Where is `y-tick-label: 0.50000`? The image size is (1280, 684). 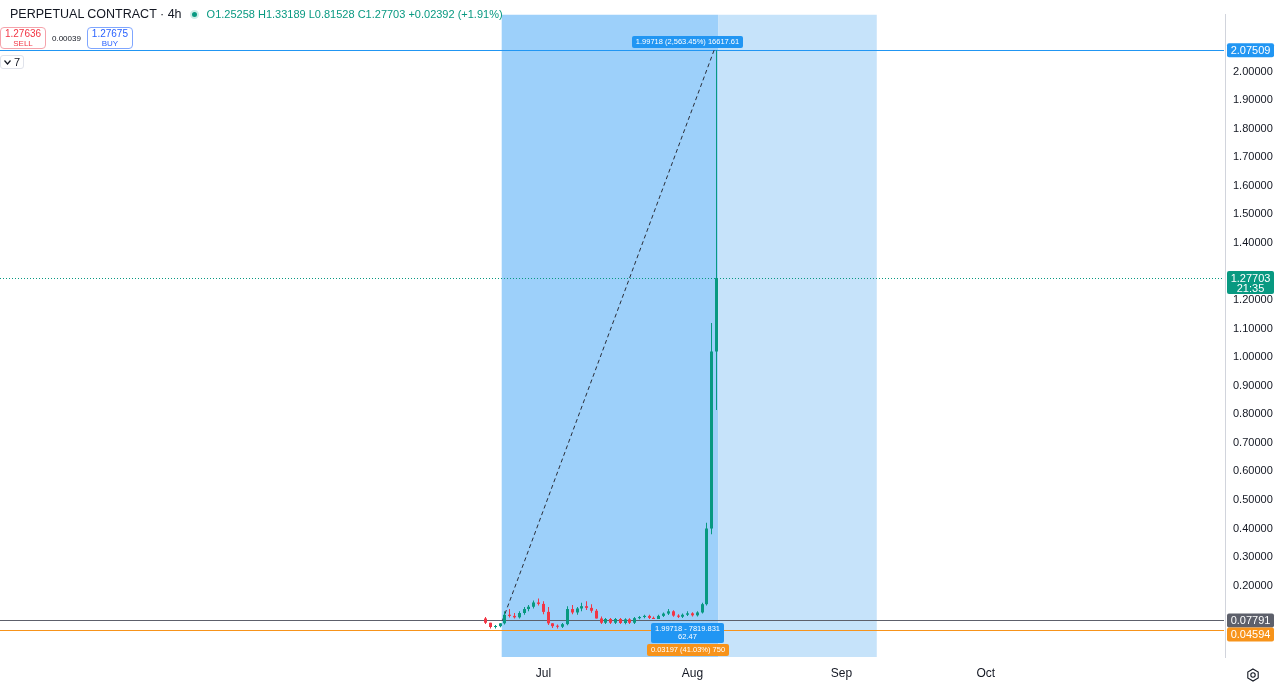
y-tick-label: 0.50000 is located at coordinates (1253, 499).